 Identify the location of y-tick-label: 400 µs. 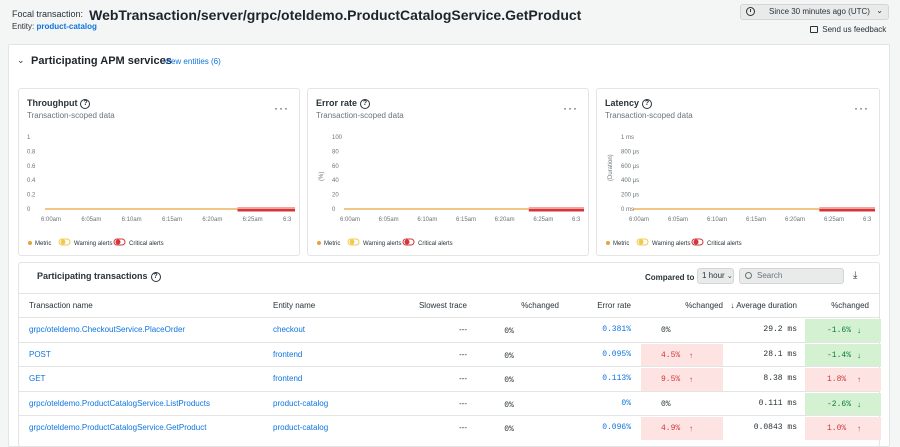
(630, 181).